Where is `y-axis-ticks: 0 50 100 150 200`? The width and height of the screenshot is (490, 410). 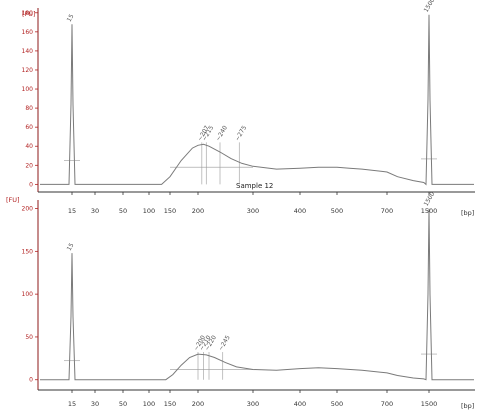 y-axis-ticks: 0 50 100 150 200 is located at coordinates (30, 295).